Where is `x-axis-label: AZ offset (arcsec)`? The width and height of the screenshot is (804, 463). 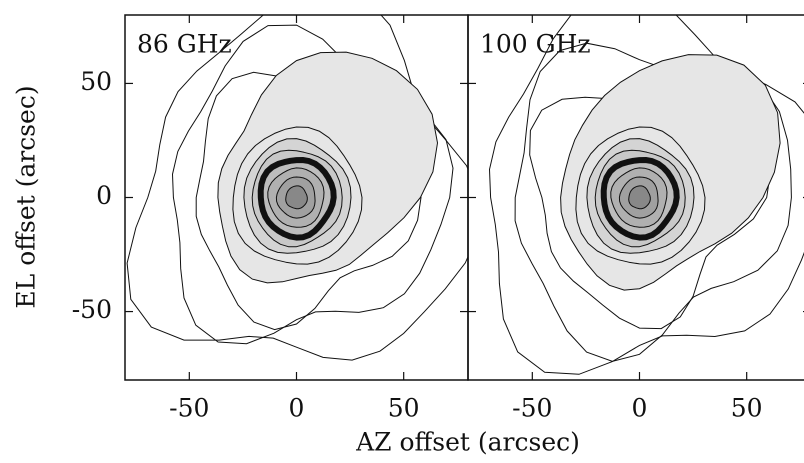 x-axis-label: AZ offset (arcsec) is located at coordinates (467, 442).